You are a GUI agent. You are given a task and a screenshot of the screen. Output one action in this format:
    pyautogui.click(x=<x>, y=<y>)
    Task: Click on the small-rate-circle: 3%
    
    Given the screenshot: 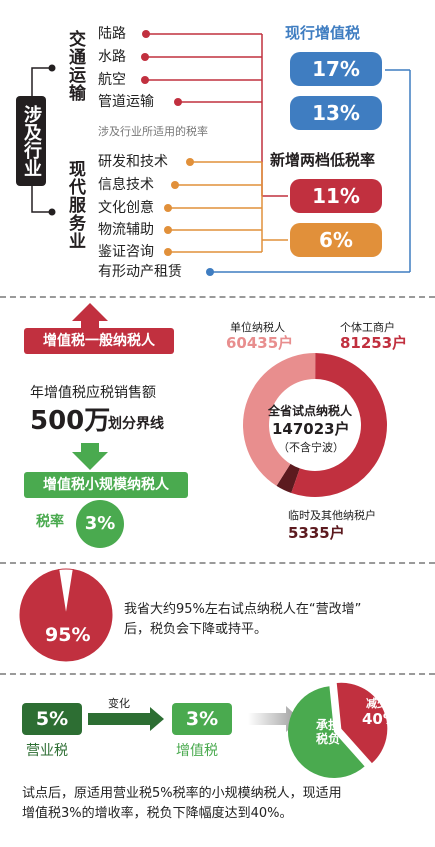 What is the action you would take?
    pyautogui.click(x=100, y=524)
    